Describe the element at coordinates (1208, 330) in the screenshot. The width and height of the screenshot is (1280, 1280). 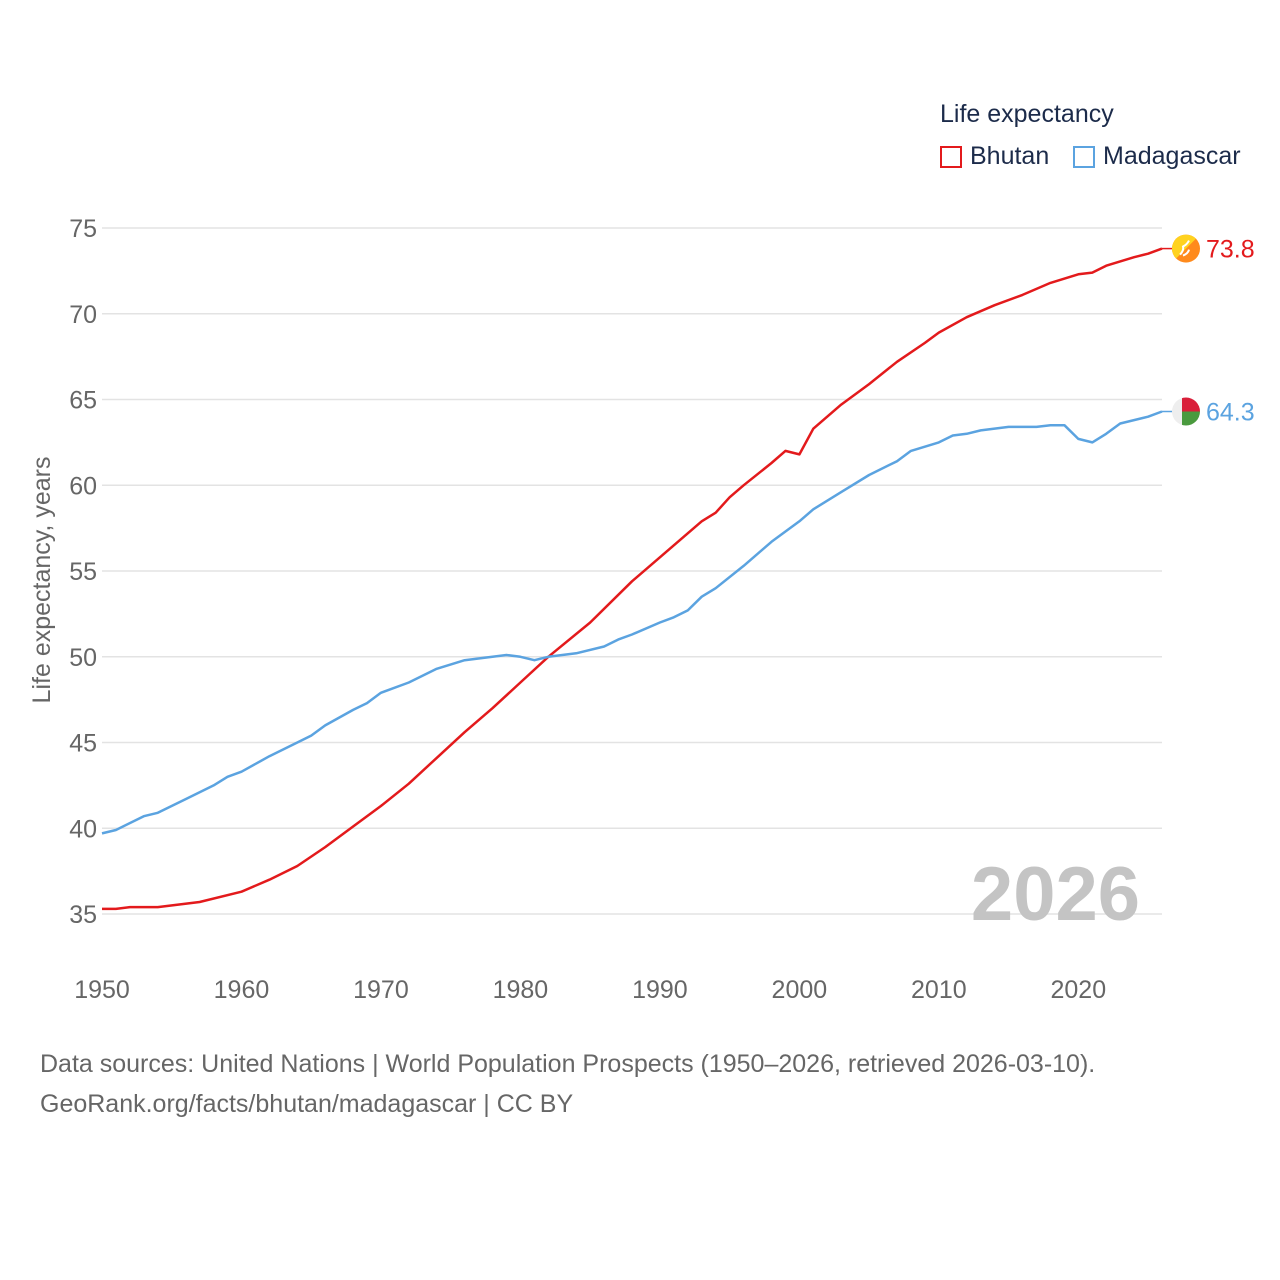
I see `series-end-markers: 73.8 64.3` at that location.